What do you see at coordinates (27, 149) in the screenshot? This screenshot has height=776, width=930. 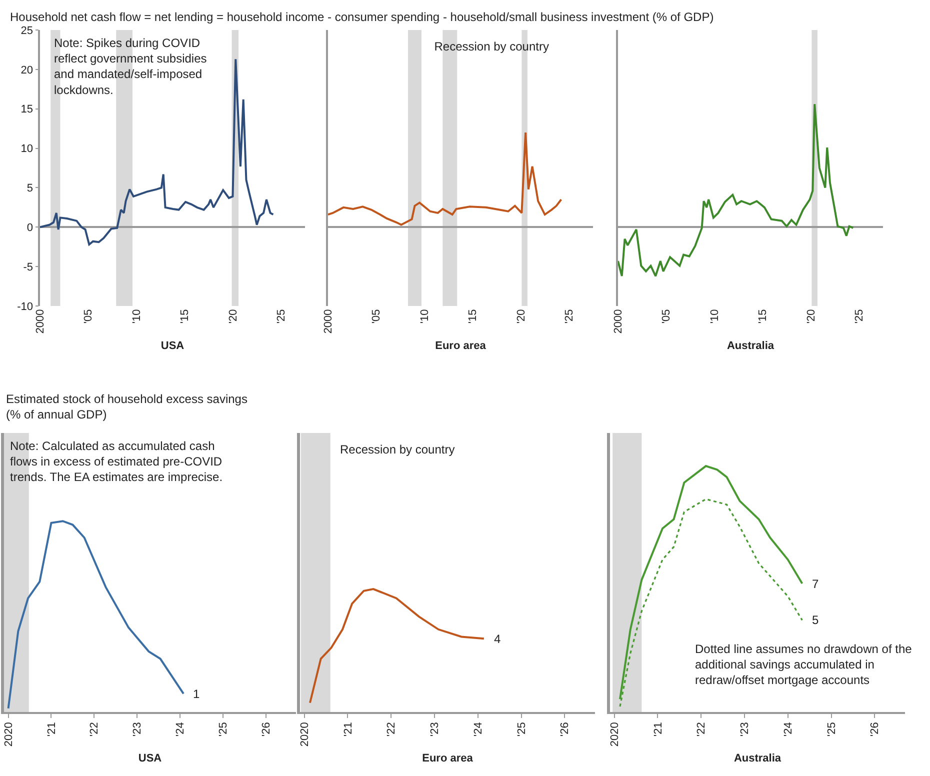 I see `y-tick-label: 10` at bounding box center [27, 149].